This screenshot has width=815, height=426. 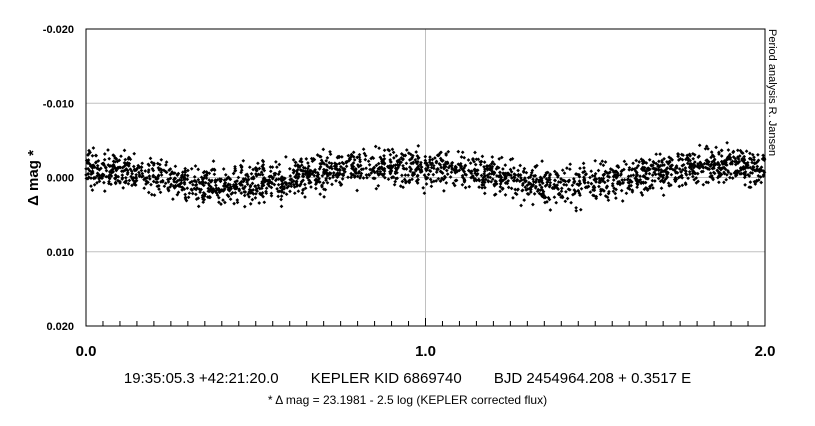 What do you see at coordinates (765, 351) in the screenshot?
I see `x-tick-label: 2.0` at bounding box center [765, 351].